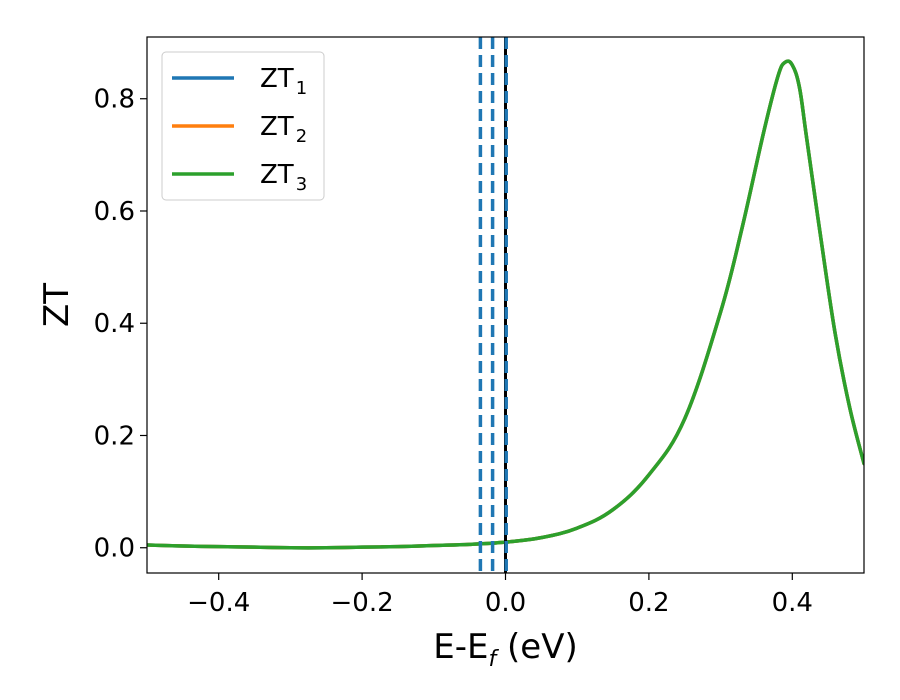 The width and height of the screenshot is (900, 700). Describe the element at coordinates (283, 129) in the screenshot. I see `legend-label-2: ZT 2` at that location.